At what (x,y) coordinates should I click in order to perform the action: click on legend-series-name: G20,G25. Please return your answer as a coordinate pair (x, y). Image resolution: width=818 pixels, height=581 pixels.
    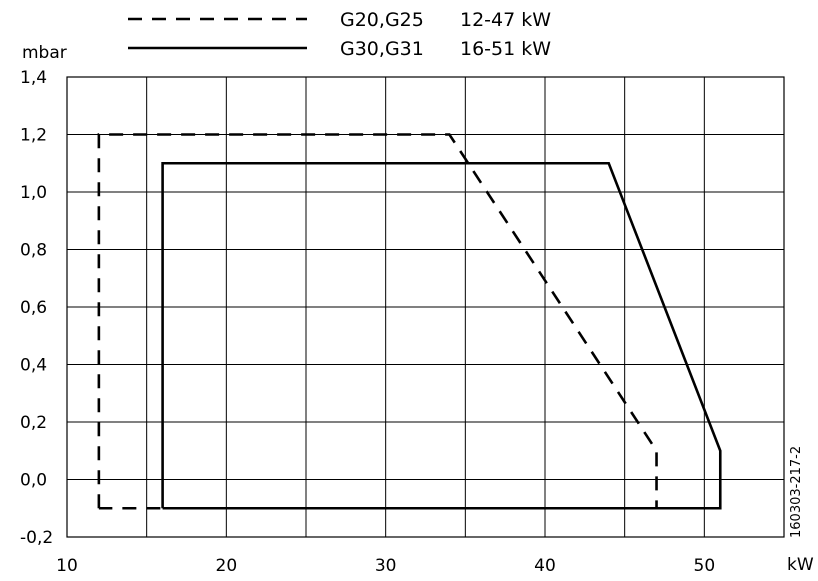
    Looking at the image, I should click on (382, 20).